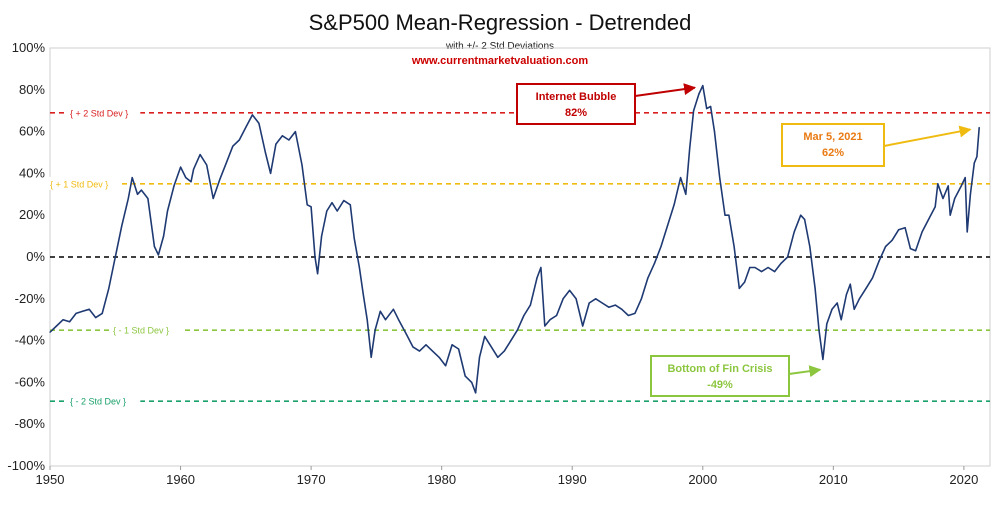 The width and height of the screenshot is (1000, 505). What do you see at coordinates (180, 479) in the screenshot?
I see `x-tick-label: 1960` at bounding box center [180, 479].